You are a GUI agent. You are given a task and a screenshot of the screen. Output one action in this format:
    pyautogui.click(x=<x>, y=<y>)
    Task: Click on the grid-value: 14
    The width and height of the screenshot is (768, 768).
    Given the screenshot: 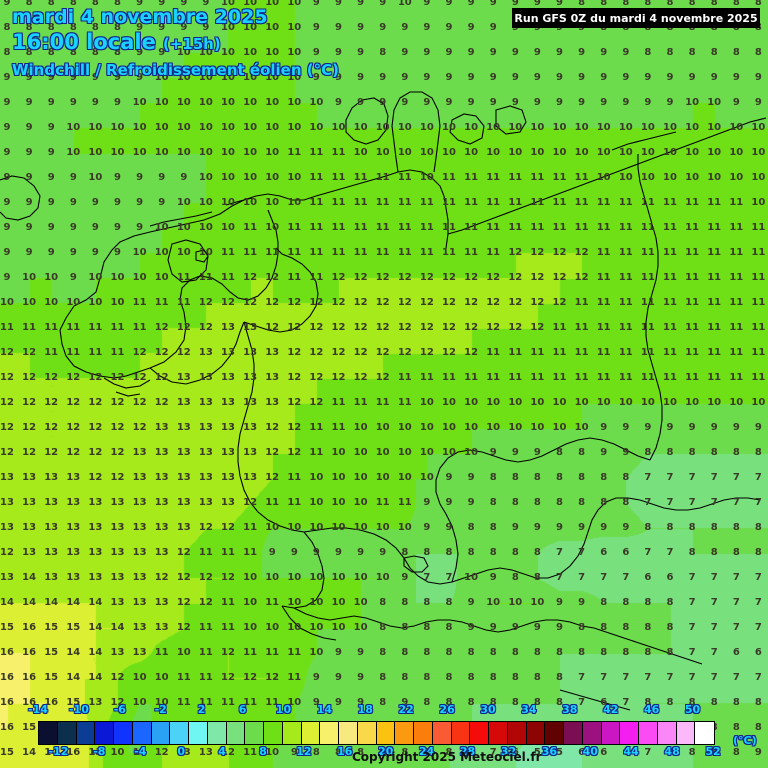 What is the action you would take?
    pyautogui.click(x=117, y=627)
    